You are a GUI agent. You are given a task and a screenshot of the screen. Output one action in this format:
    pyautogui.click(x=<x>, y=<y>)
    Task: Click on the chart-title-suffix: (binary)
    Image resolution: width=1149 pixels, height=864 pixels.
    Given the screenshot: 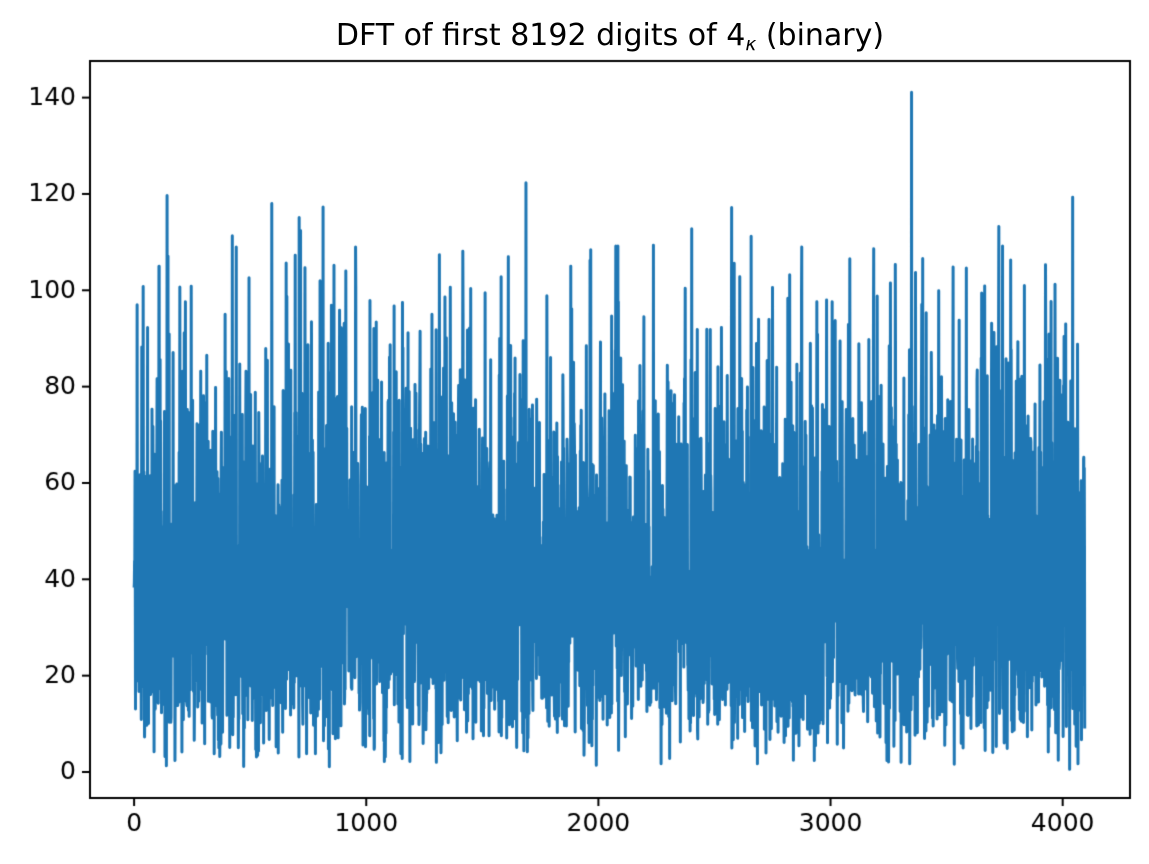 What is the action you would take?
    pyautogui.click(x=820, y=35)
    